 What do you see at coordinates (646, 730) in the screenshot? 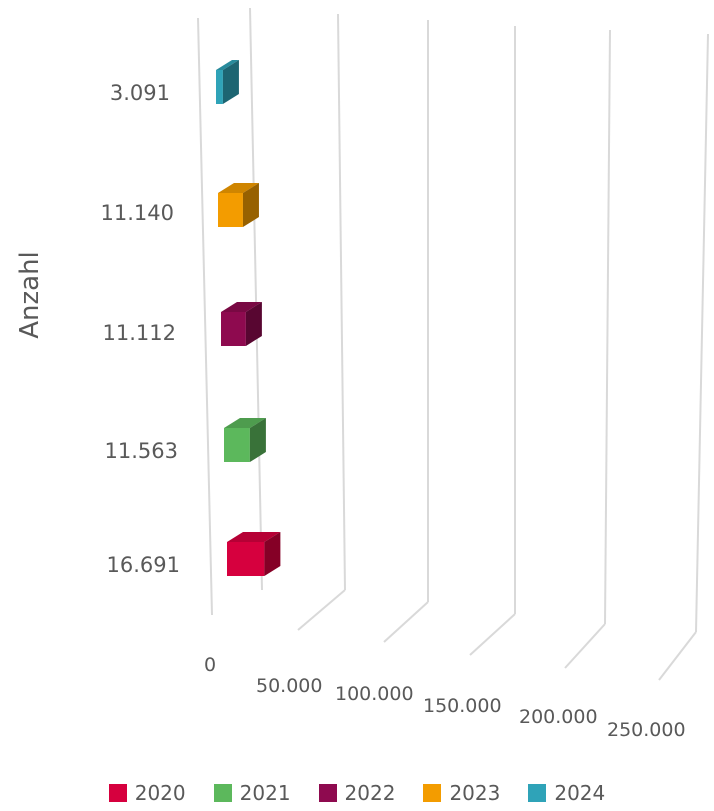
I see `x-tick-label: 250.000` at bounding box center [646, 730].